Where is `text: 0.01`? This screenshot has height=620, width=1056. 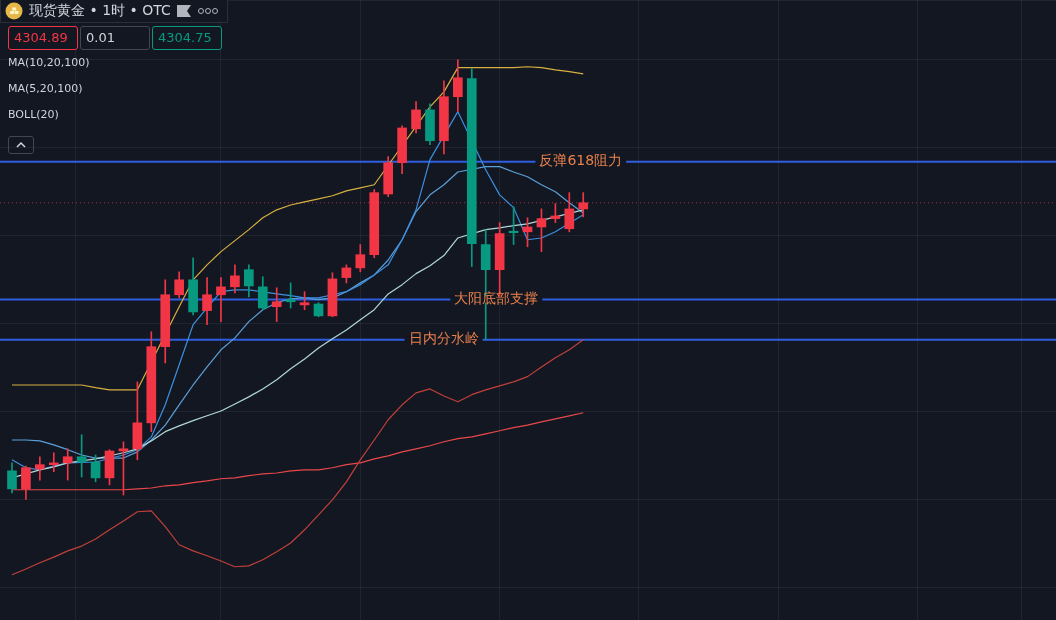 text: 0.01 is located at coordinates (115, 38).